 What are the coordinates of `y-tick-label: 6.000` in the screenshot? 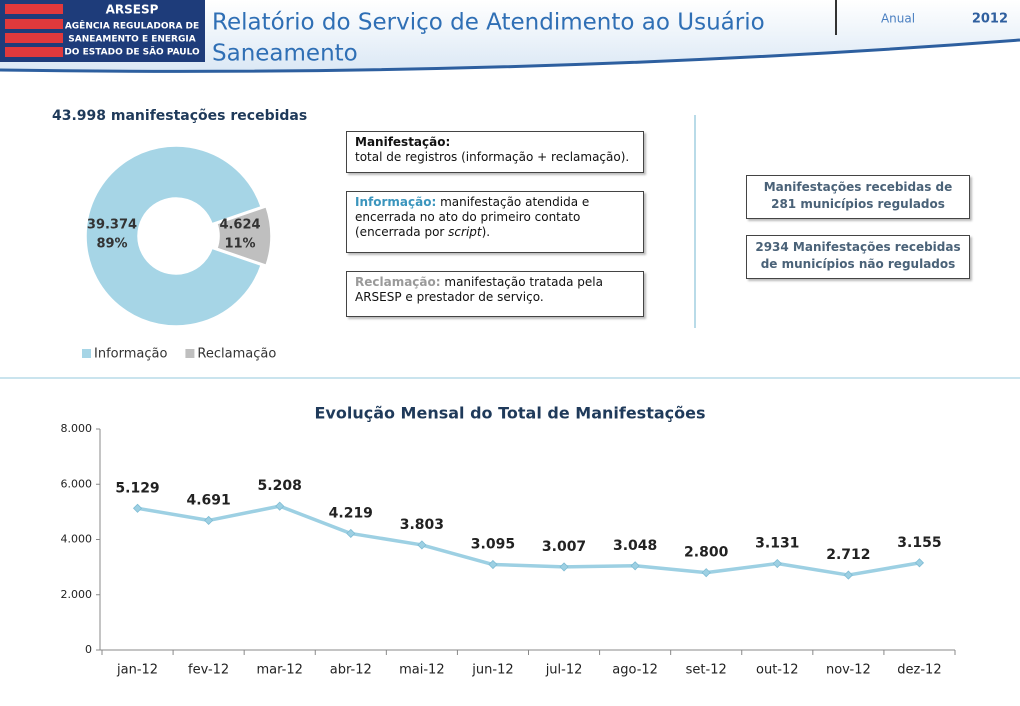 It's located at (77, 483).